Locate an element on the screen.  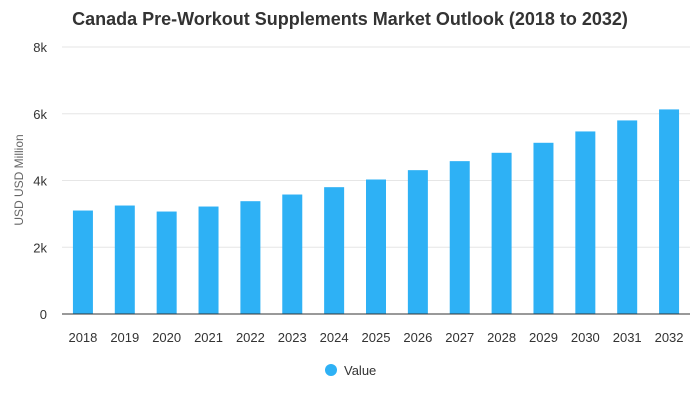
y-tick-label: 2k is located at coordinates (40, 247).